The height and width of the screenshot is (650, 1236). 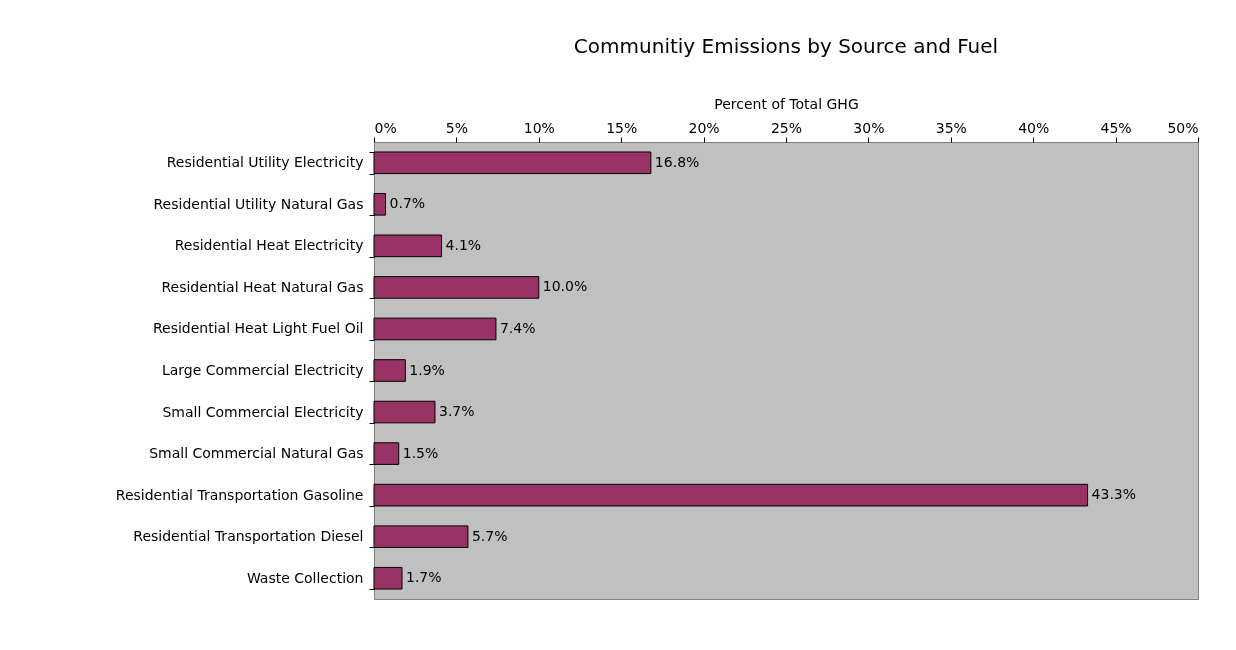 What do you see at coordinates (869, 127) in the screenshot?
I see `x-tick-label: 30%` at bounding box center [869, 127].